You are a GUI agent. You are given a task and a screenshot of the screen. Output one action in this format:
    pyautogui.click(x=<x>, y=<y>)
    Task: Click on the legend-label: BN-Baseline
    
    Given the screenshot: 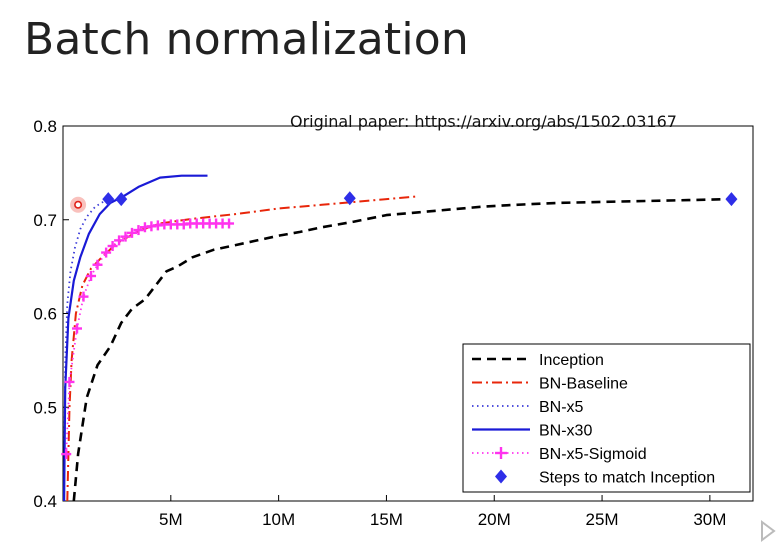 What is the action you would take?
    pyautogui.click(x=583, y=384)
    